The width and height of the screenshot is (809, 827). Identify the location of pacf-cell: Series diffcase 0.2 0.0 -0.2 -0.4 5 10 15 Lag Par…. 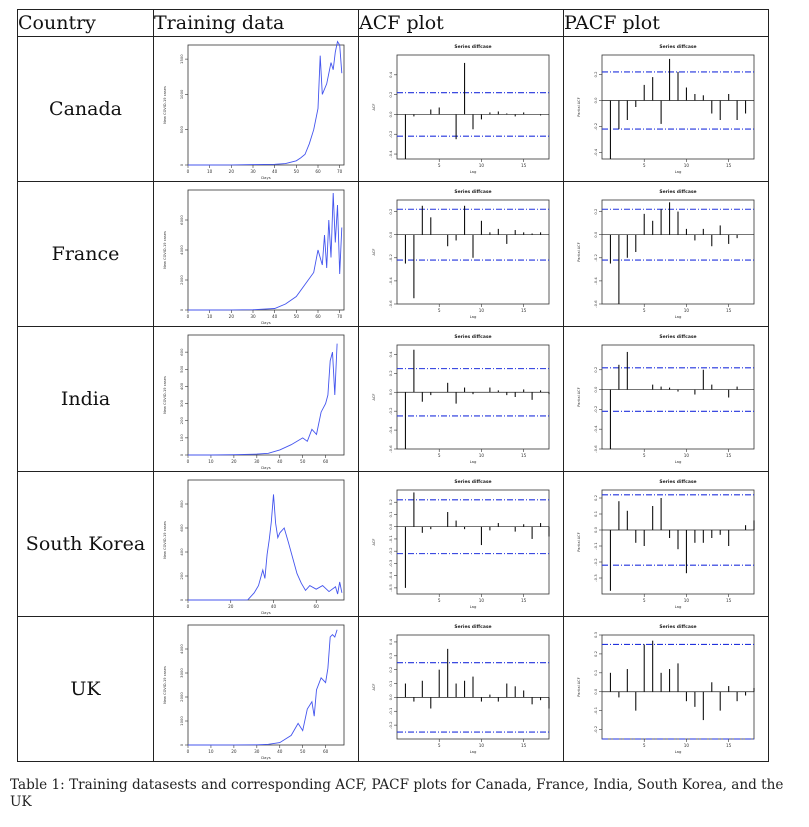
(666, 109).